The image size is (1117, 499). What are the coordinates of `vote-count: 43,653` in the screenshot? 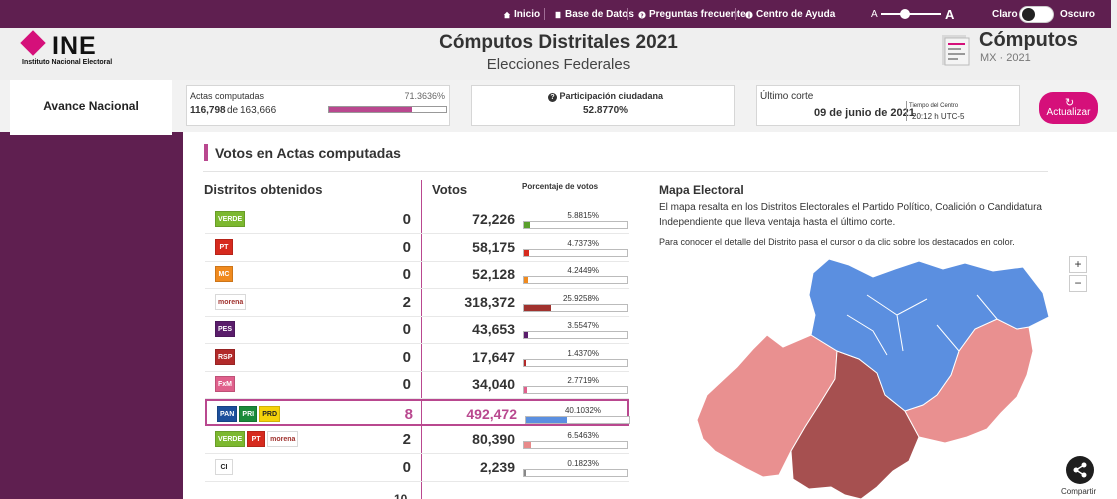 It's located at (493, 329).